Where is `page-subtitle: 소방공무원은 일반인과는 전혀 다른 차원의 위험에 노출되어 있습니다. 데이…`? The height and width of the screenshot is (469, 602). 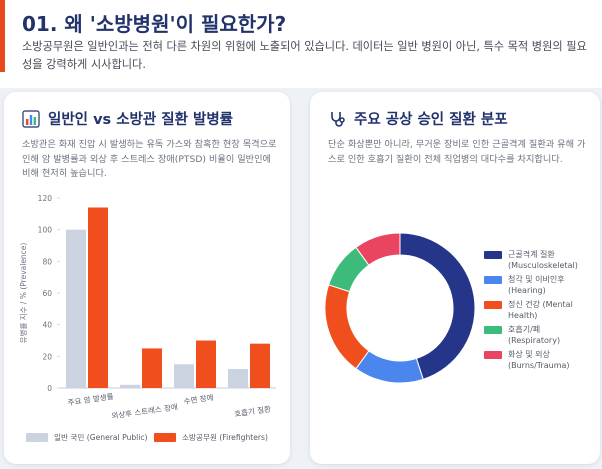 page-subtitle: 소방공무원은 일반인과는 전혀 다른 차원의 위험에 노출되어 있습니다. 데이… is located at coordinates (304, 55).